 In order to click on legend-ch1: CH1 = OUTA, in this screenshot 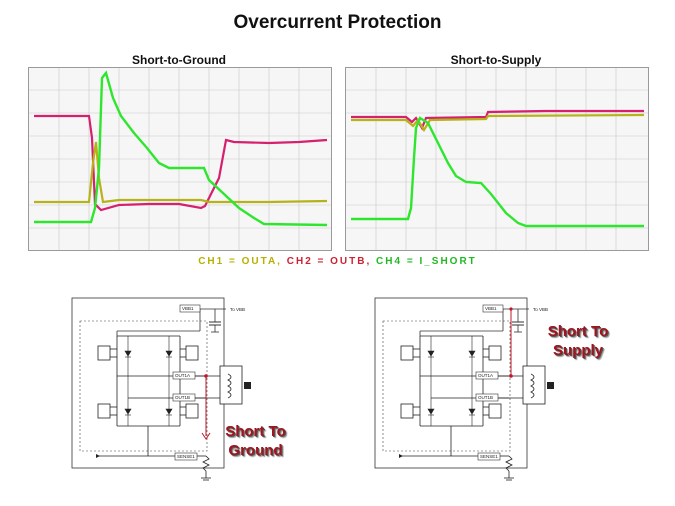, I will do `click(240, 261)`.